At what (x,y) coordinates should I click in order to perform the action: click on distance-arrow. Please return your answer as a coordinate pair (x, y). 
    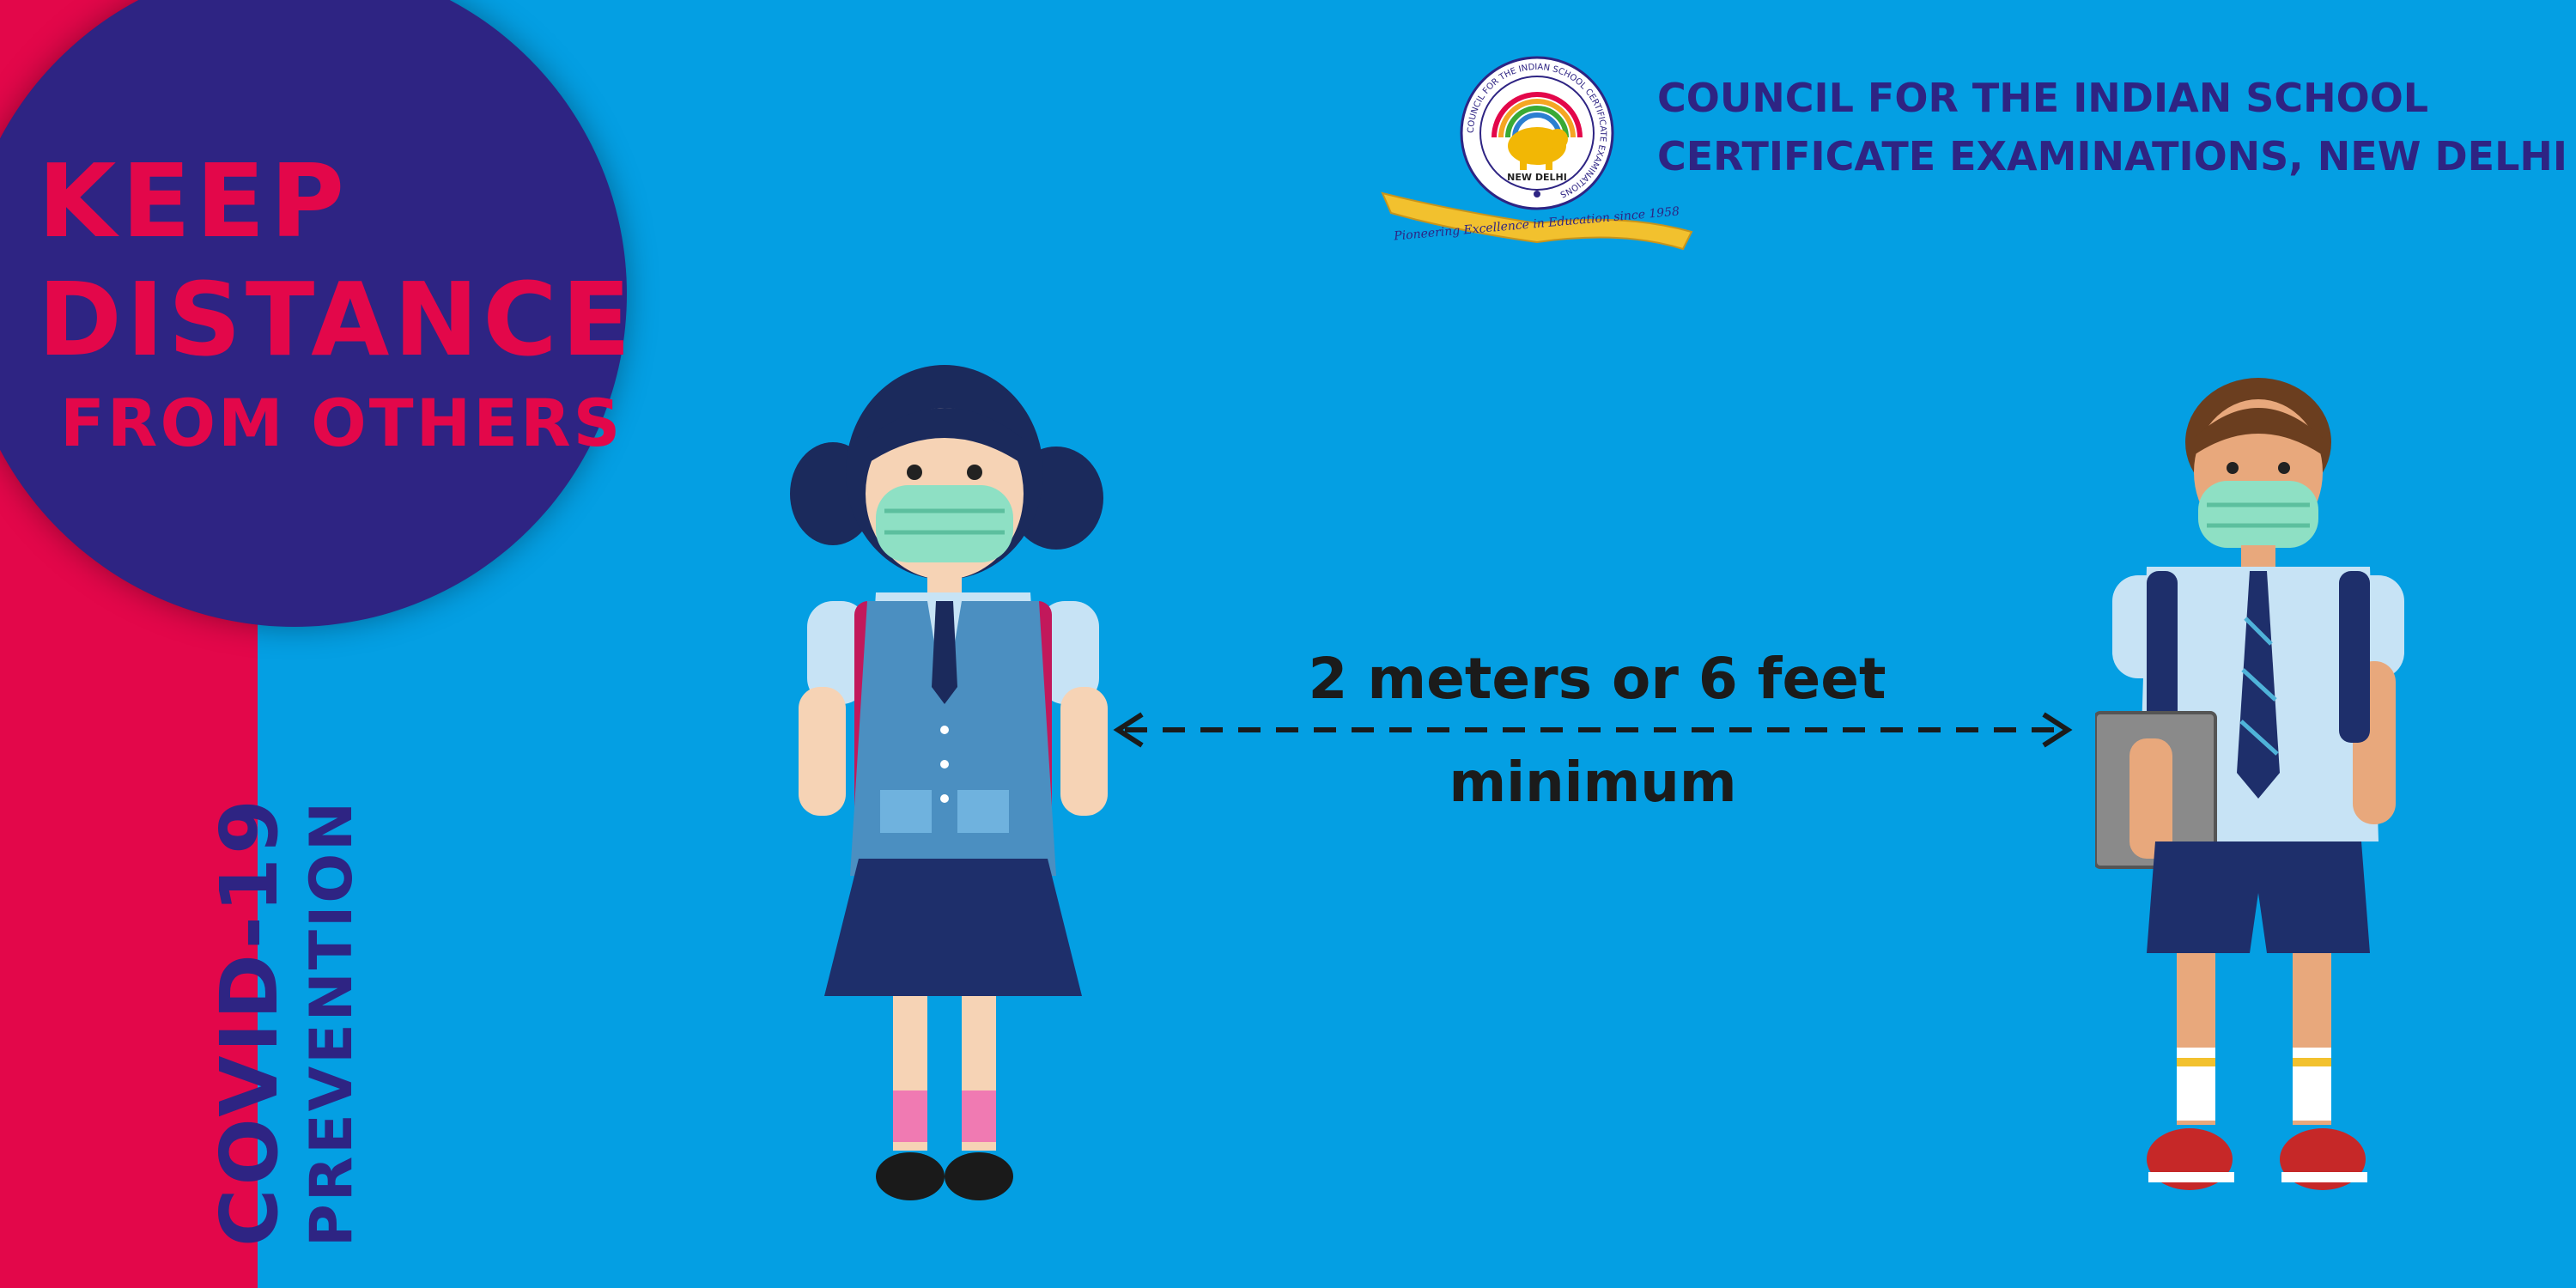
    Looking at the image, I should click on (1593, 730).